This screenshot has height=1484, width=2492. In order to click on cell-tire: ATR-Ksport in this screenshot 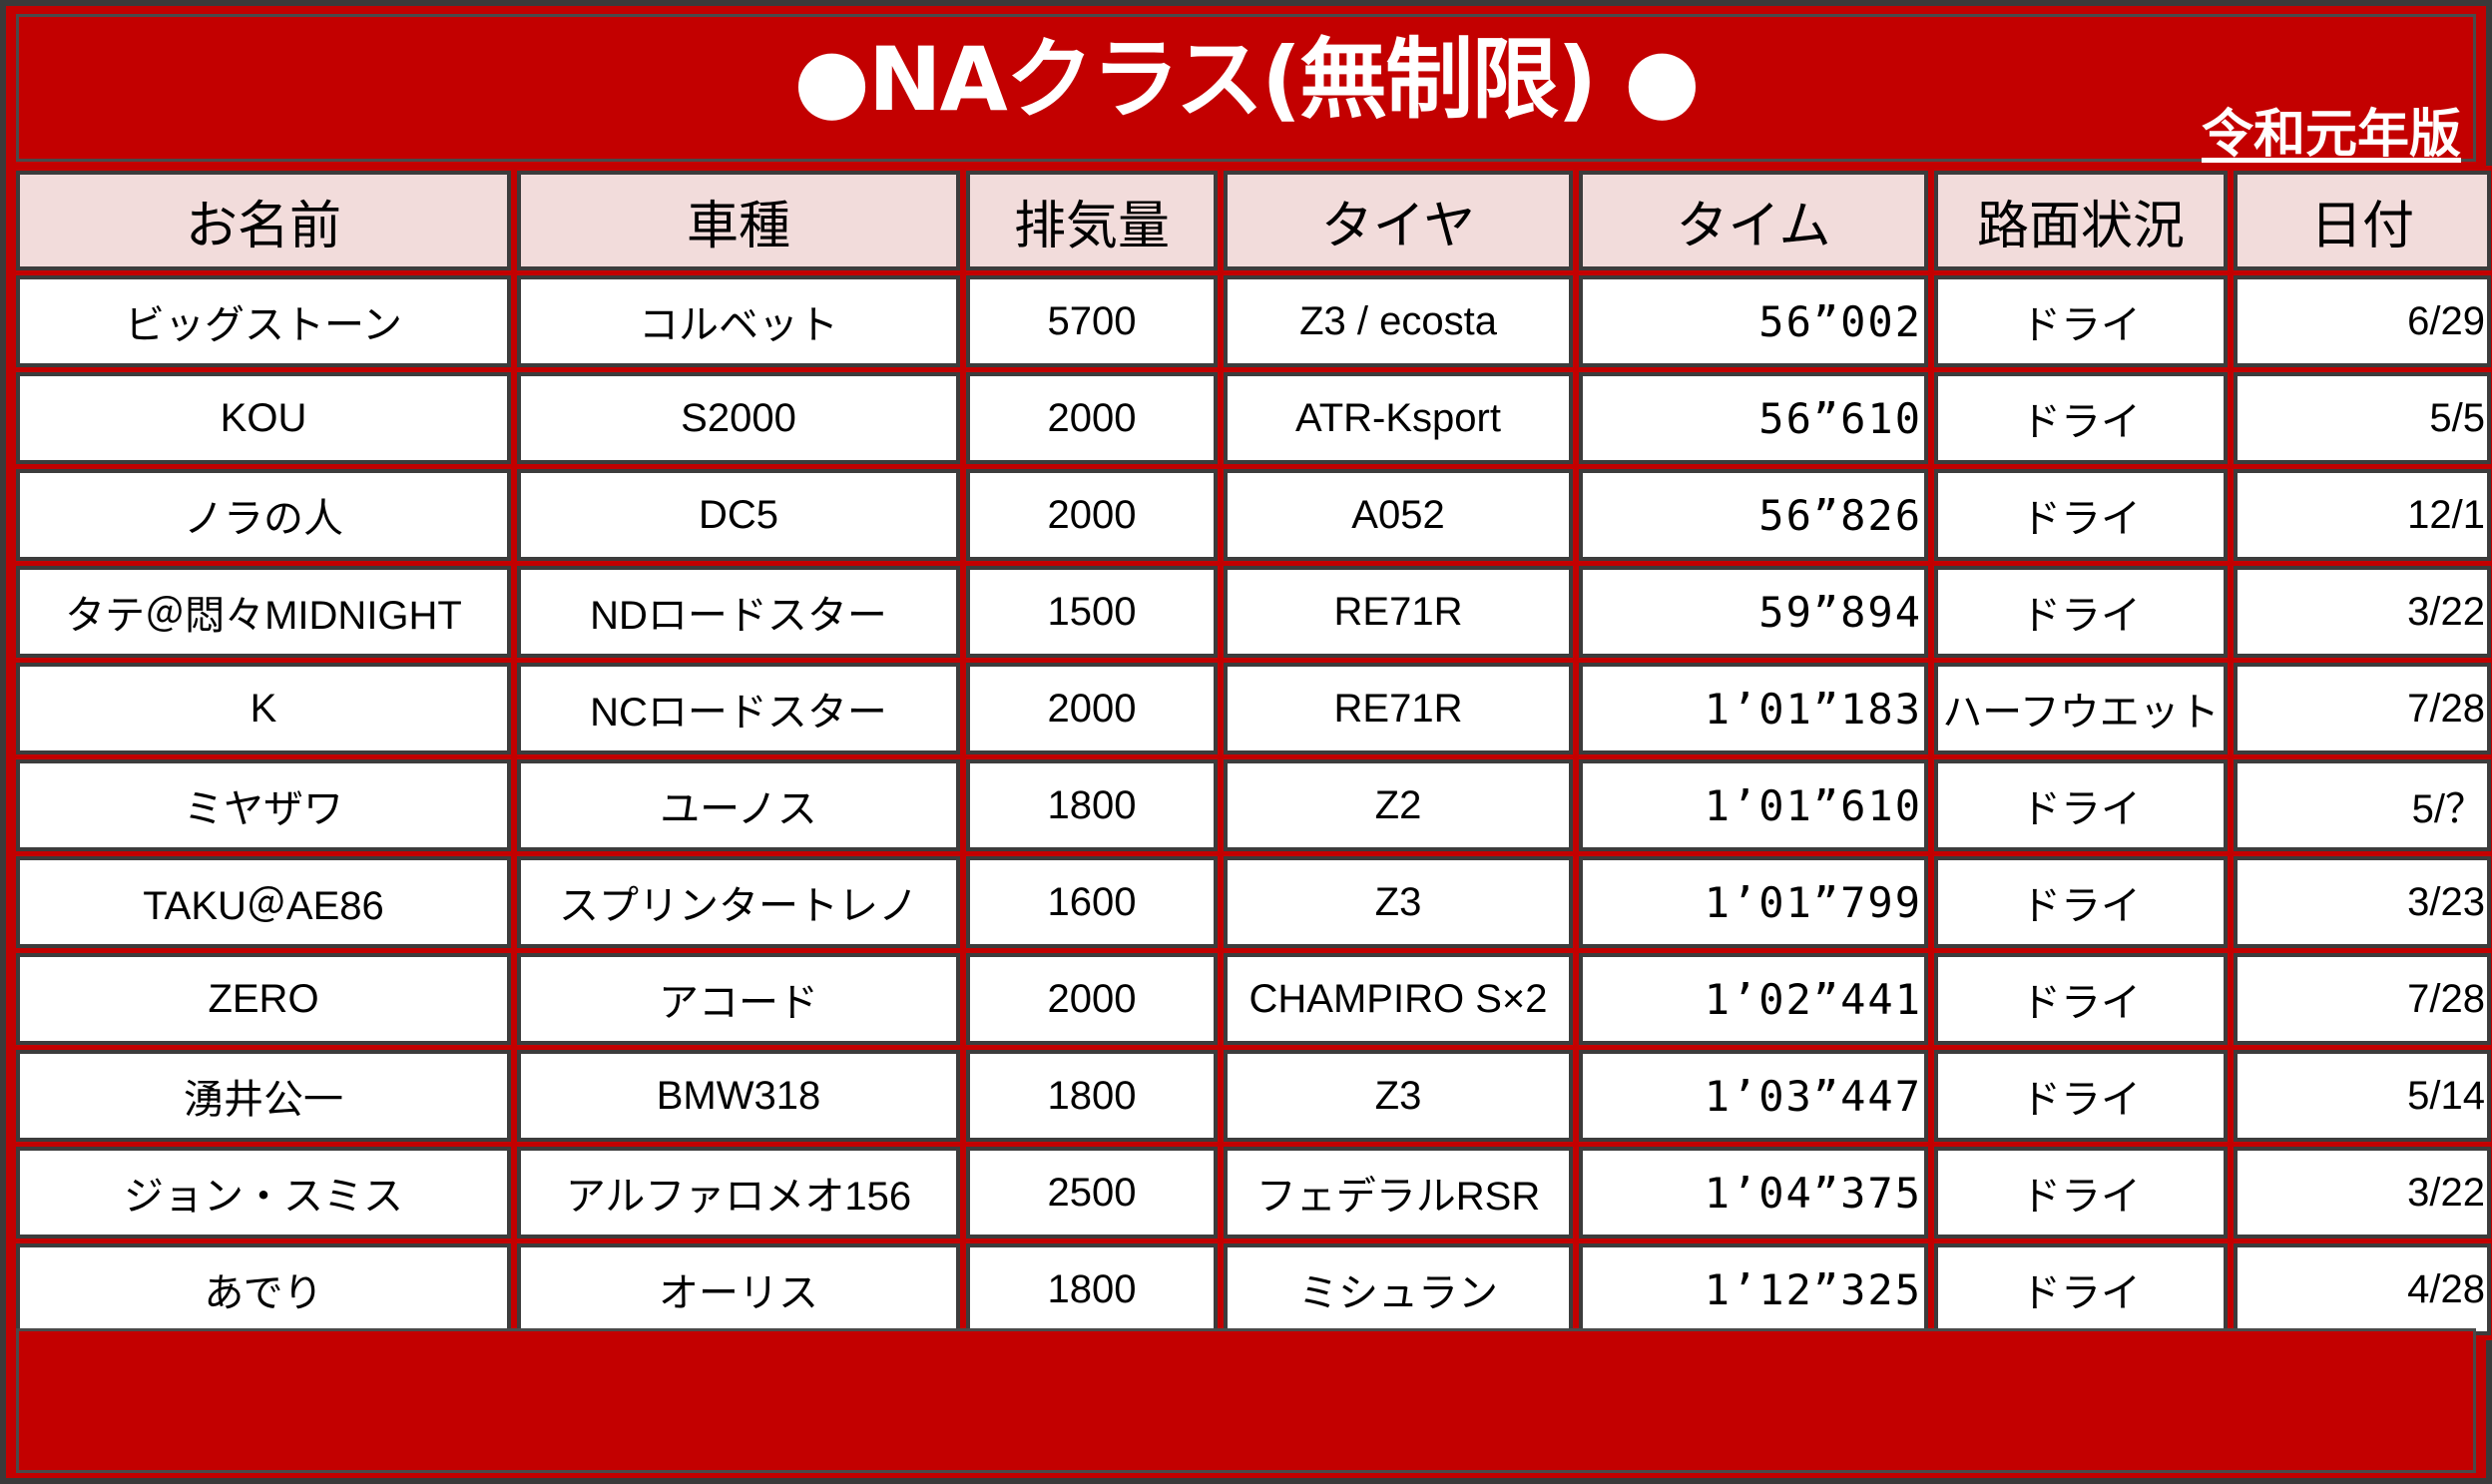, I will do `click(1399, 418)`.